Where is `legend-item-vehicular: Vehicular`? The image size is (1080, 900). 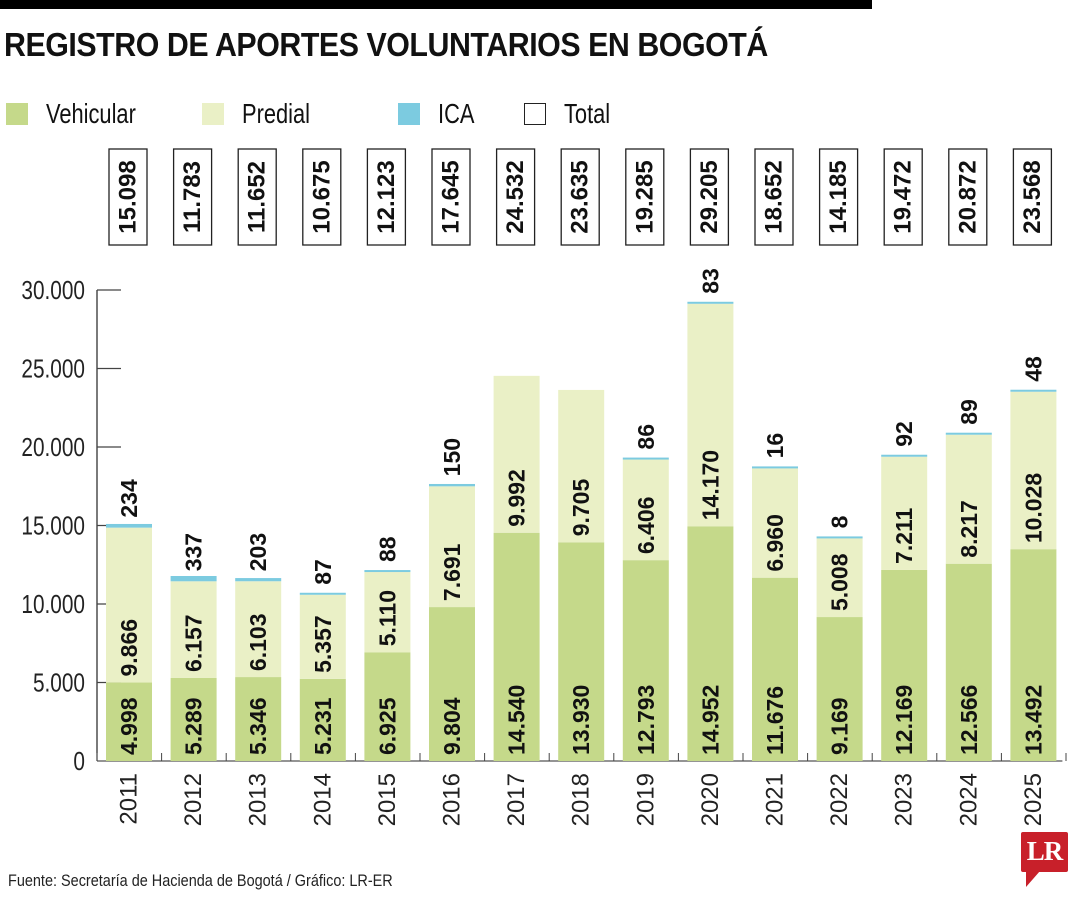
legend-item-vehicular: Vehicular is located at coordinates (86, 114).